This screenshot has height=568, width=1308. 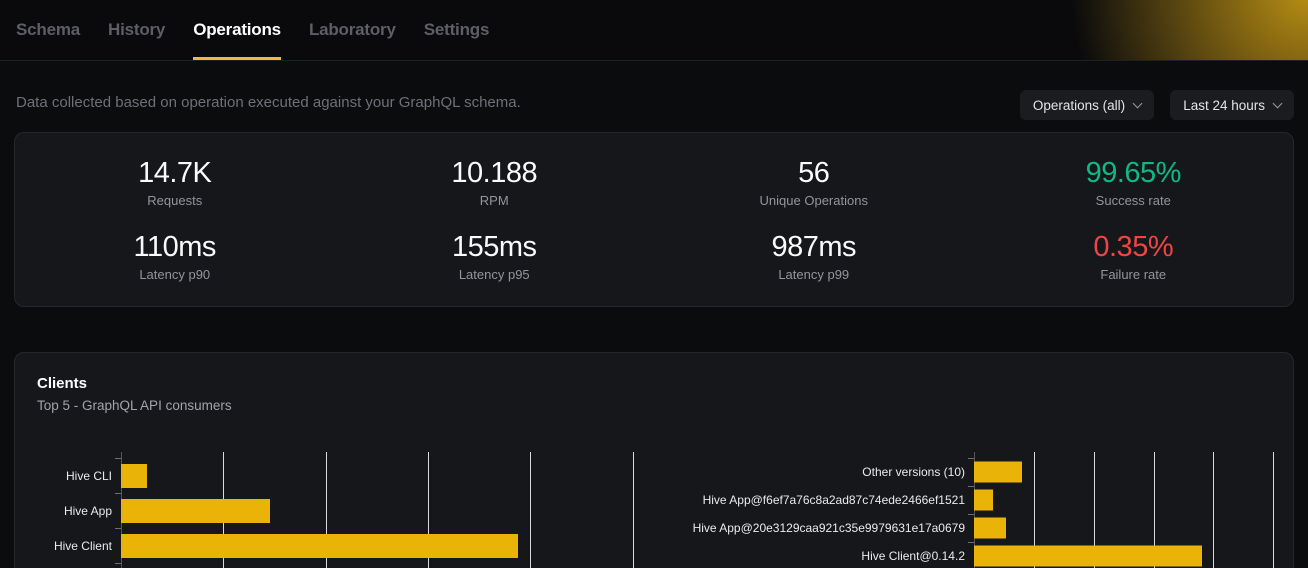 What do you see at coordinates (175, 172) in the screenshot?
I see `stat-value: 14.7K` at bounding box center [175, 172].